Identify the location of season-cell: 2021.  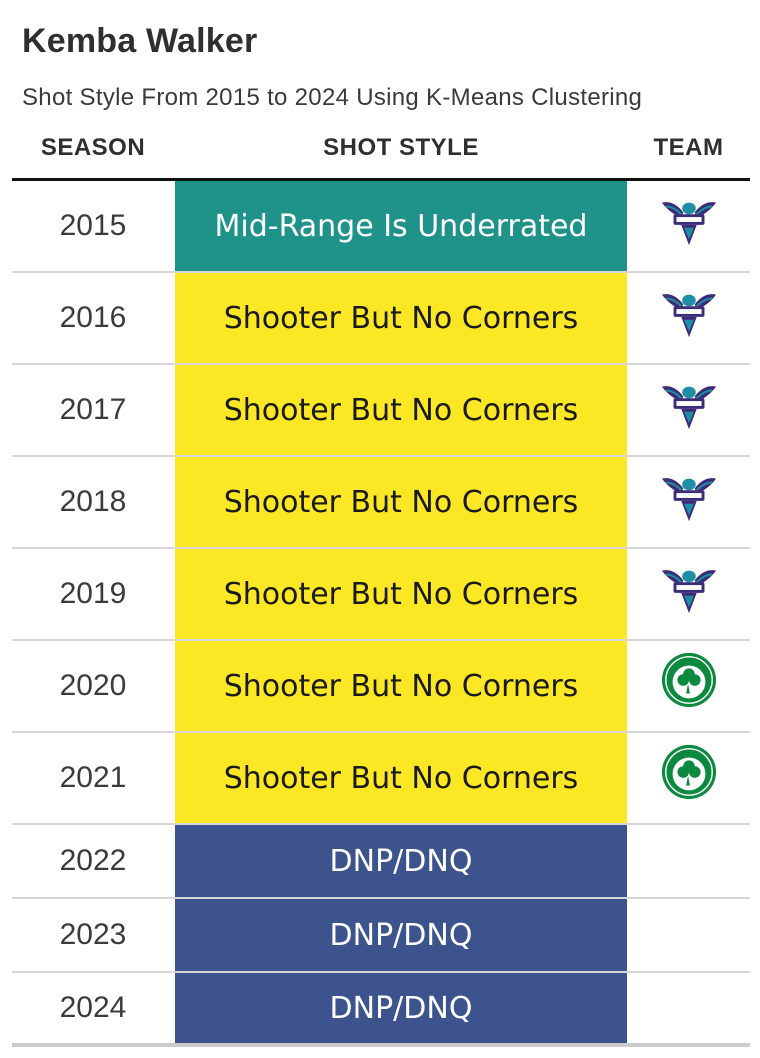
(93, 777).